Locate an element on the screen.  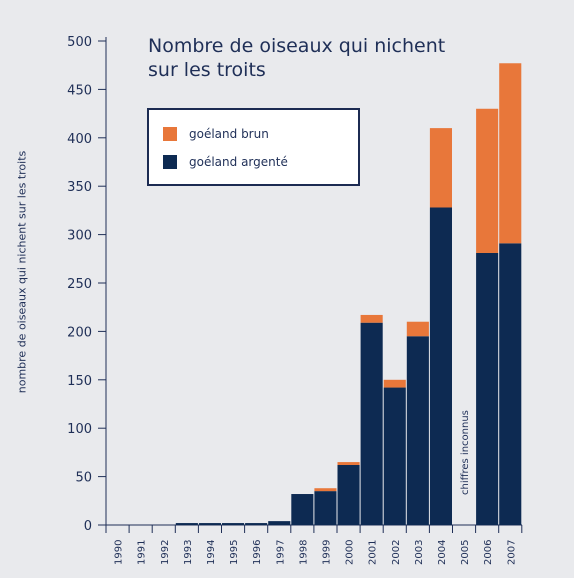
x-tick-label: 1995 is located at coordinates (234, 552).